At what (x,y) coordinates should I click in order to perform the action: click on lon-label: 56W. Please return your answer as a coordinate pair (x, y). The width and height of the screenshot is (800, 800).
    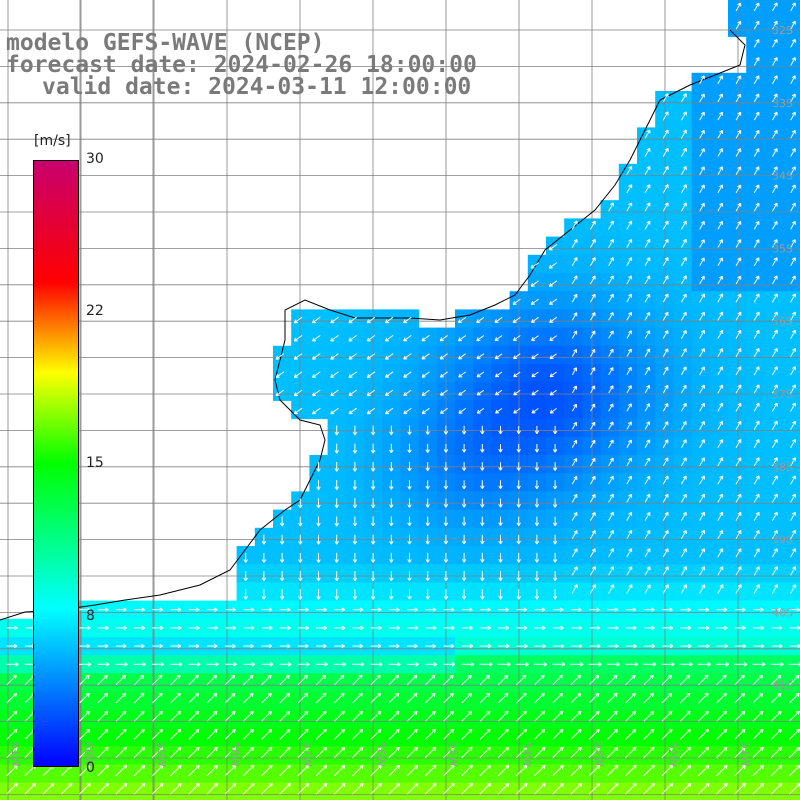
    Looking at the image, I should click on (380, 754).